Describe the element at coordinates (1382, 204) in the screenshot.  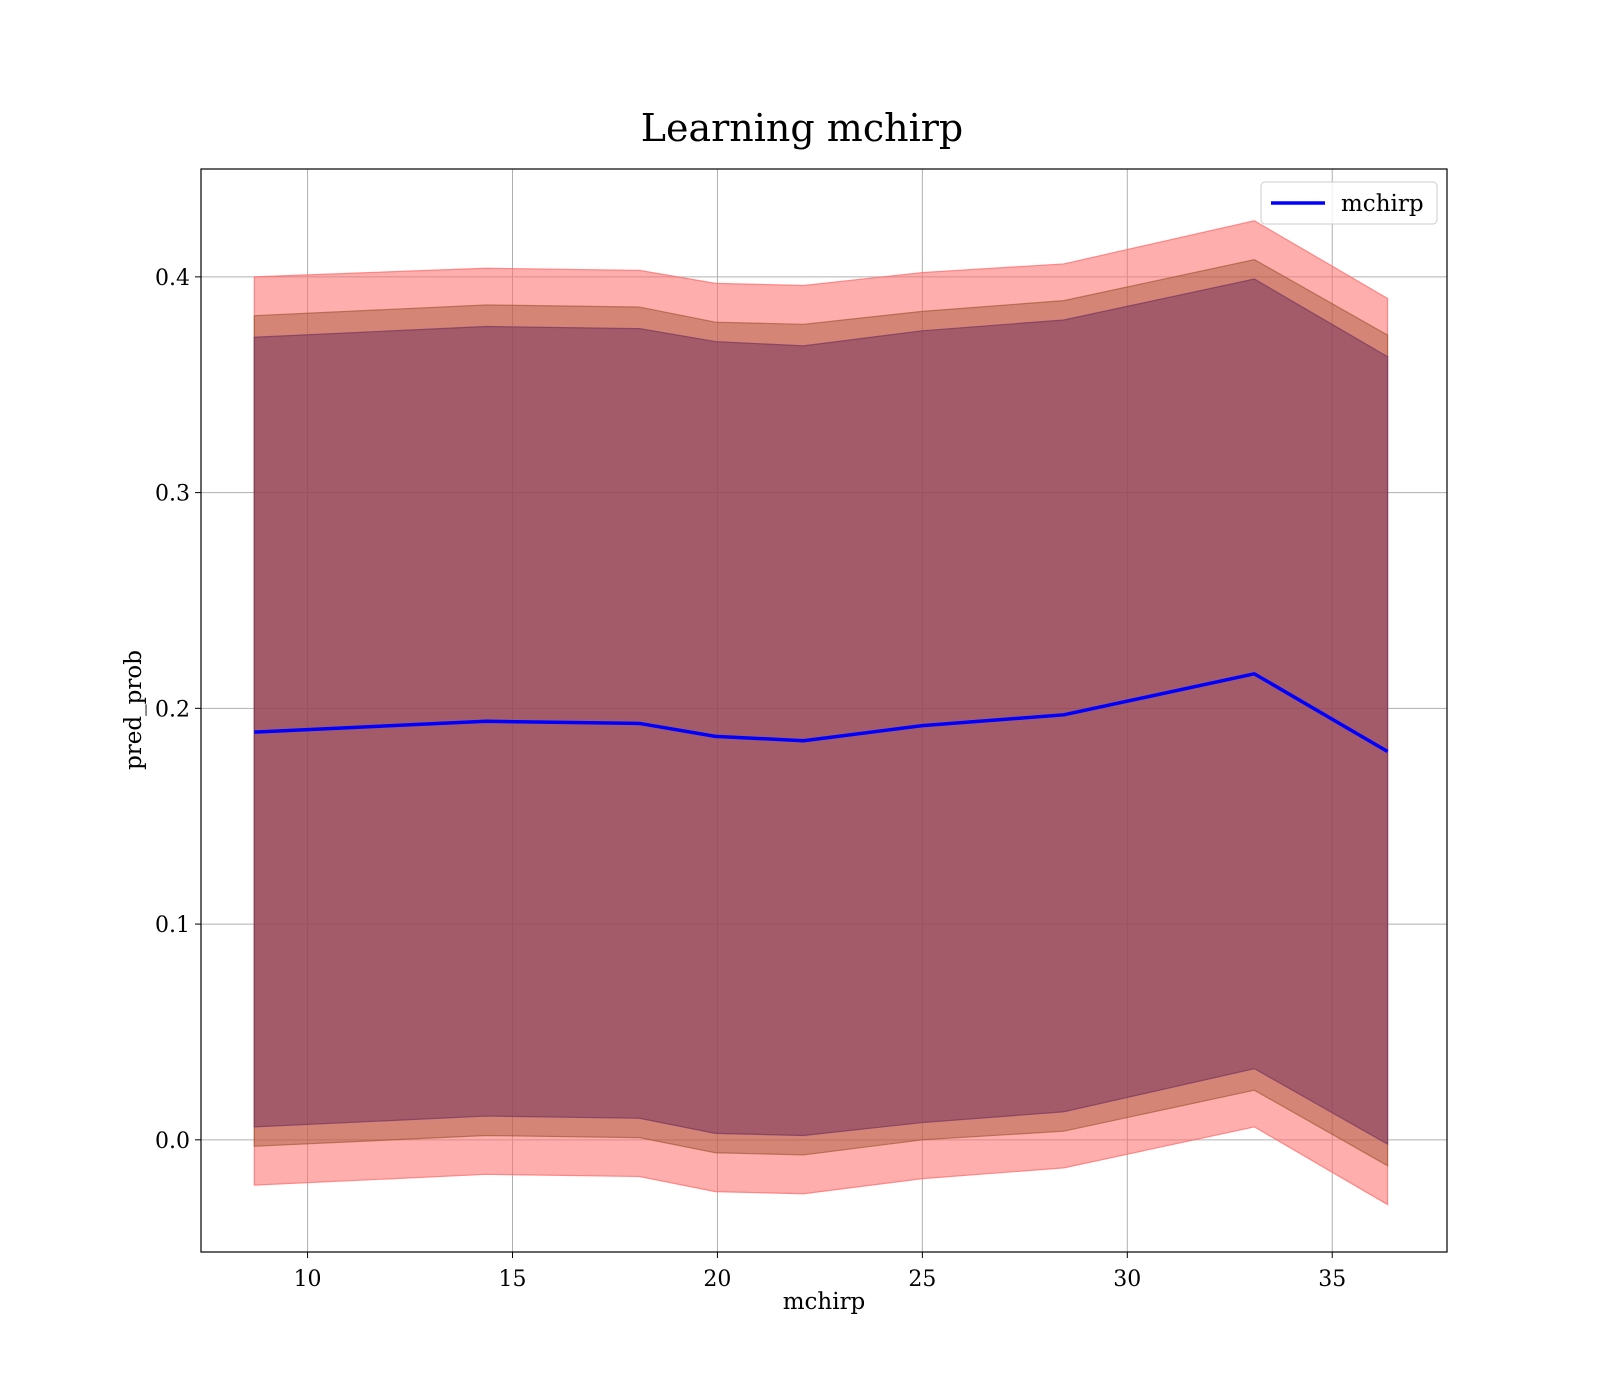
I see `legend-label: mchirp` at that location.